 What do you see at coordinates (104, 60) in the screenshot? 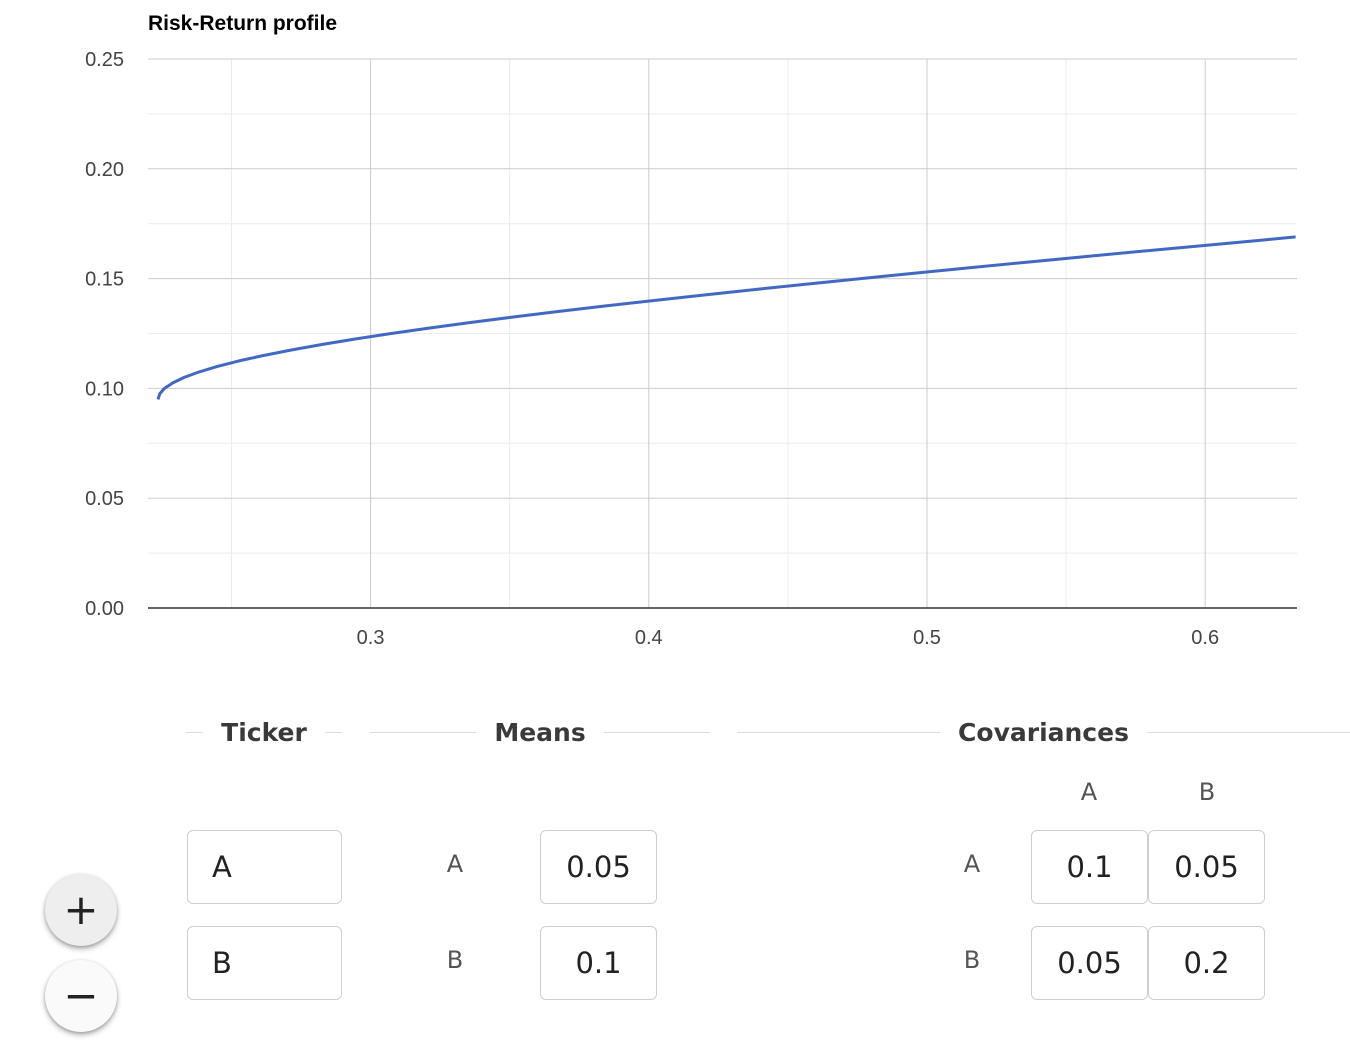
I see `y-tick-label: 0.25` at bounding box center [104, 60].